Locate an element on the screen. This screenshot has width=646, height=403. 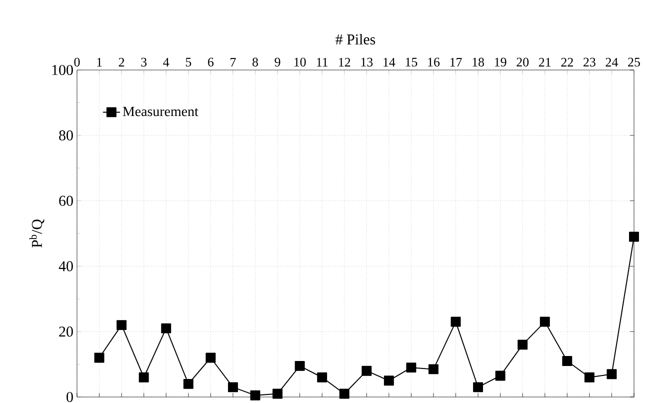
x-tick-label: 5 is located at coordinates (189, 62).